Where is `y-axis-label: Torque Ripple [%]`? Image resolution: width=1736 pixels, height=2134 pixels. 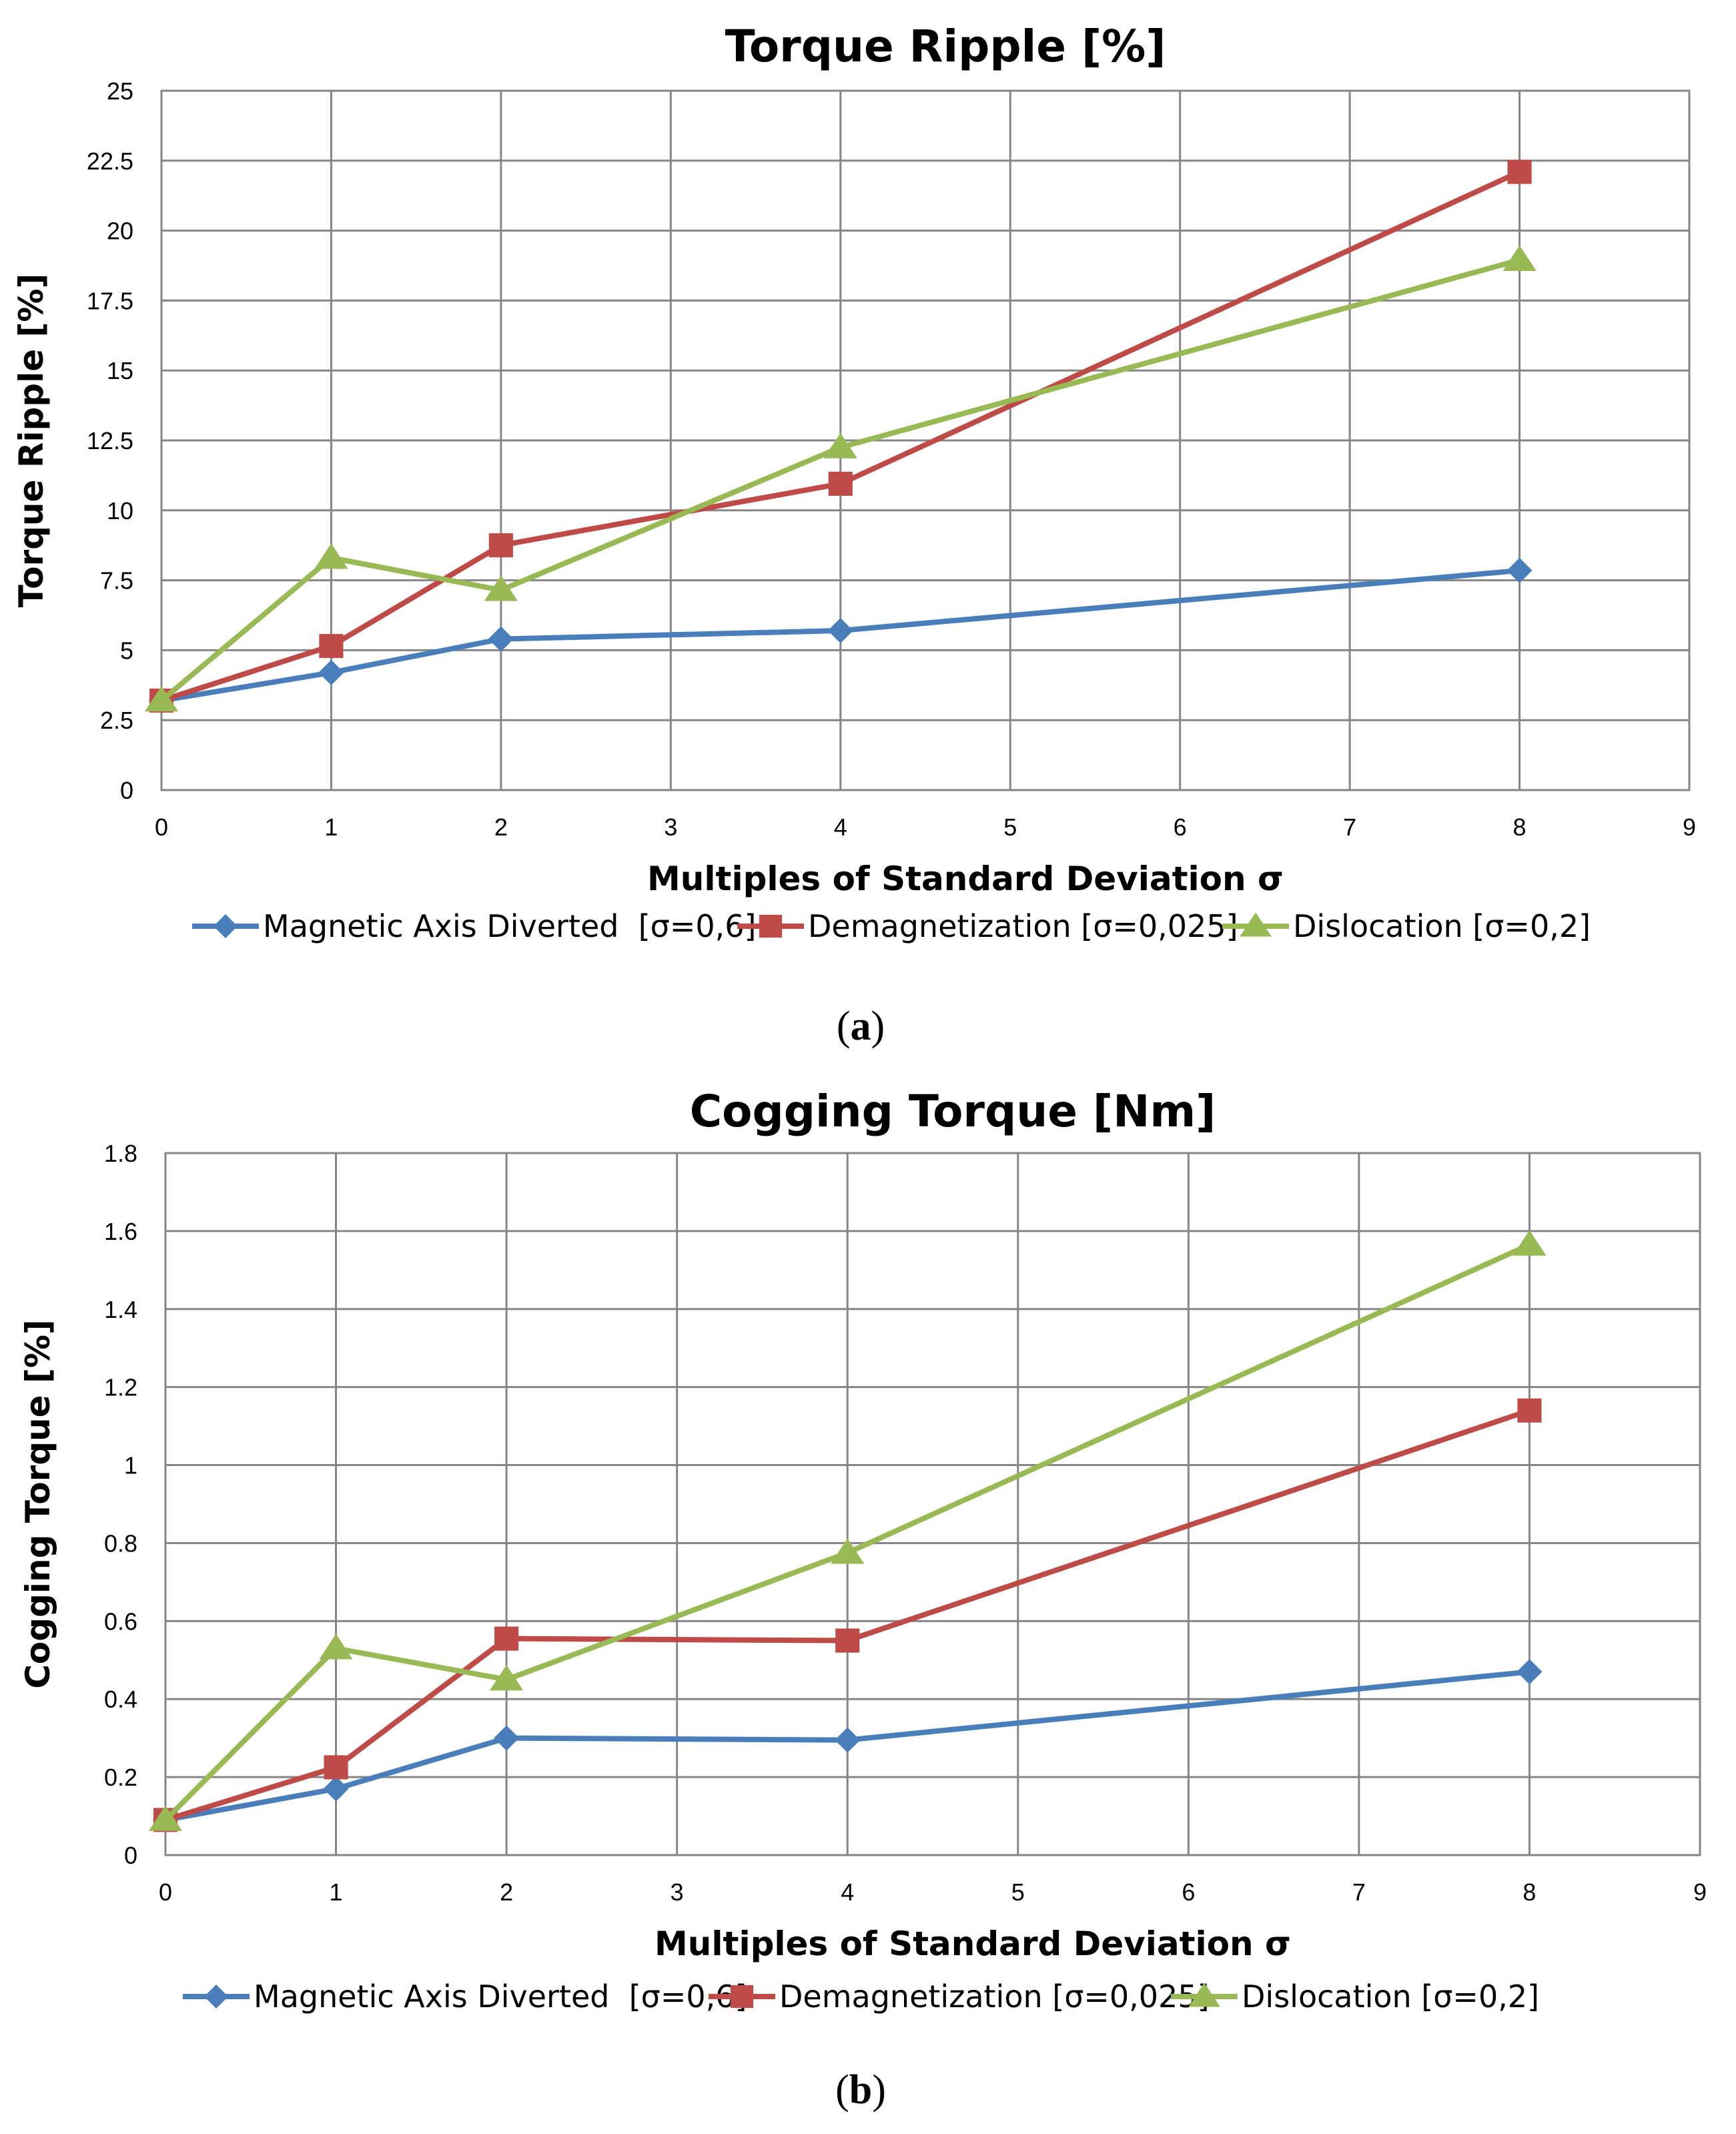 y-axis-label: Torque Ripple [%] is located at coordinates (32, 441).